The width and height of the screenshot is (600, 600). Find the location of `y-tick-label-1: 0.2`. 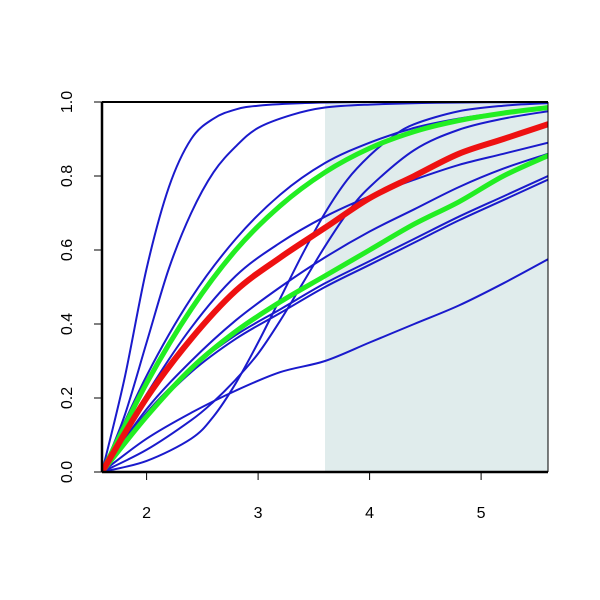

y-tick-label-1: 0.2 is located at coordinates (67, 398).